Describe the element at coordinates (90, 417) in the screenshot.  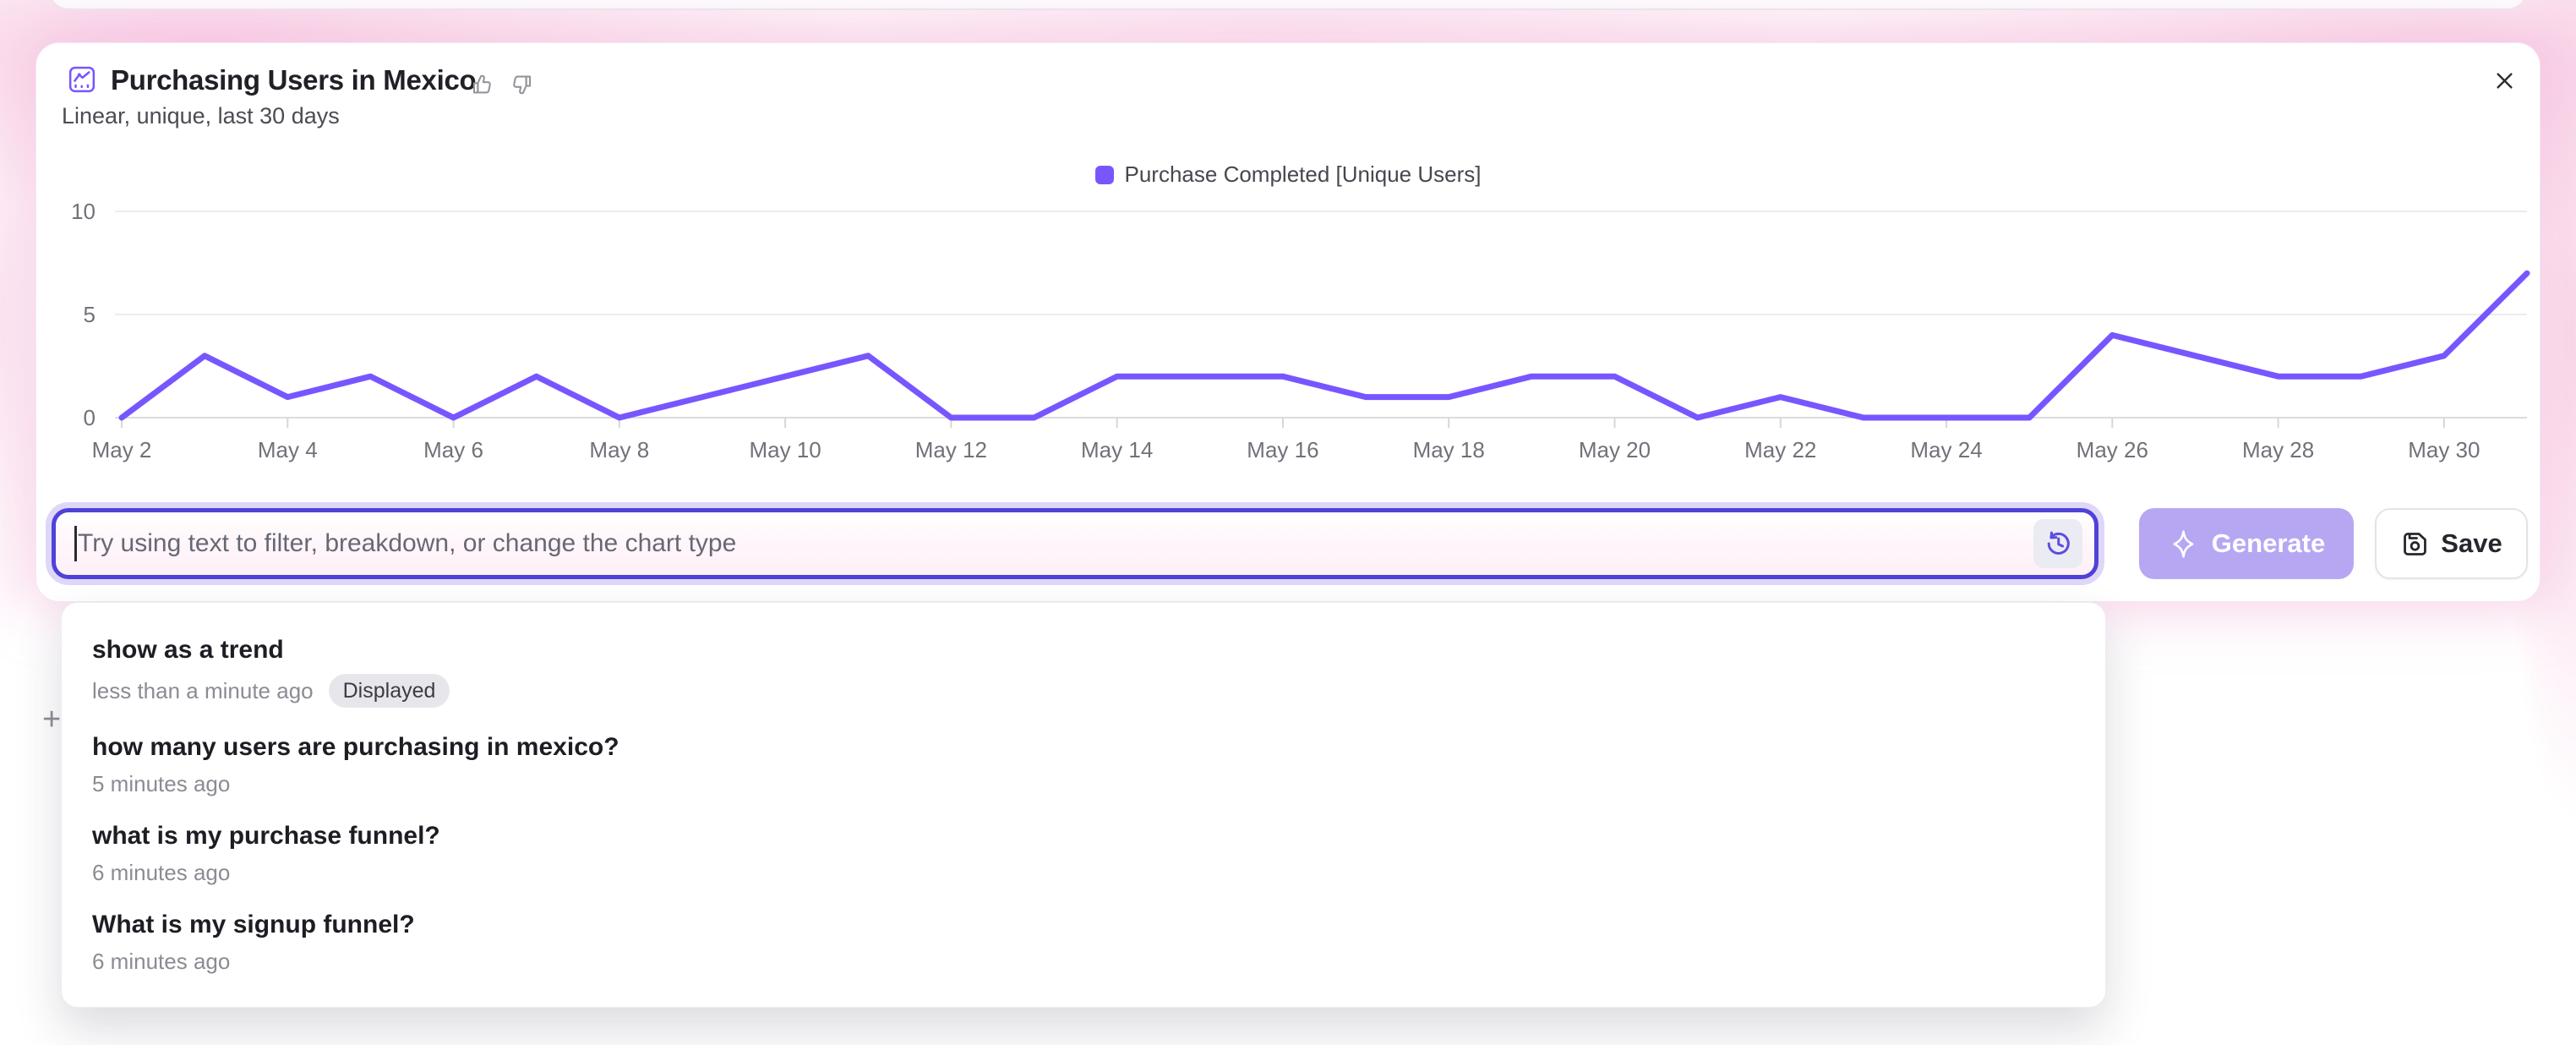
I see `y-axis-tick-label: 0` at that location.